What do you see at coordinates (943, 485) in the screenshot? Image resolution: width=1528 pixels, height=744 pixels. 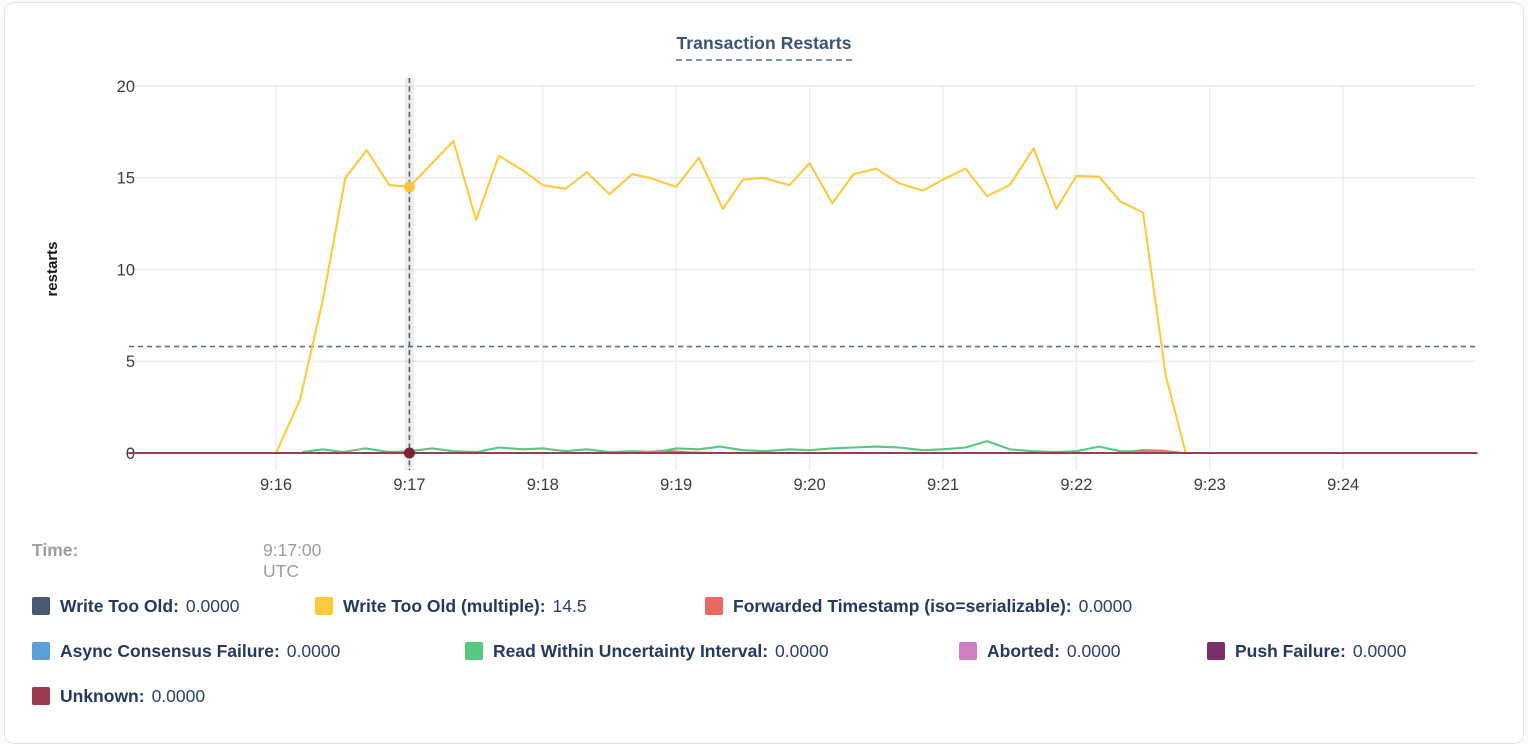 I see `x-tick-label: 9:21` at bounding box center [943, 485].